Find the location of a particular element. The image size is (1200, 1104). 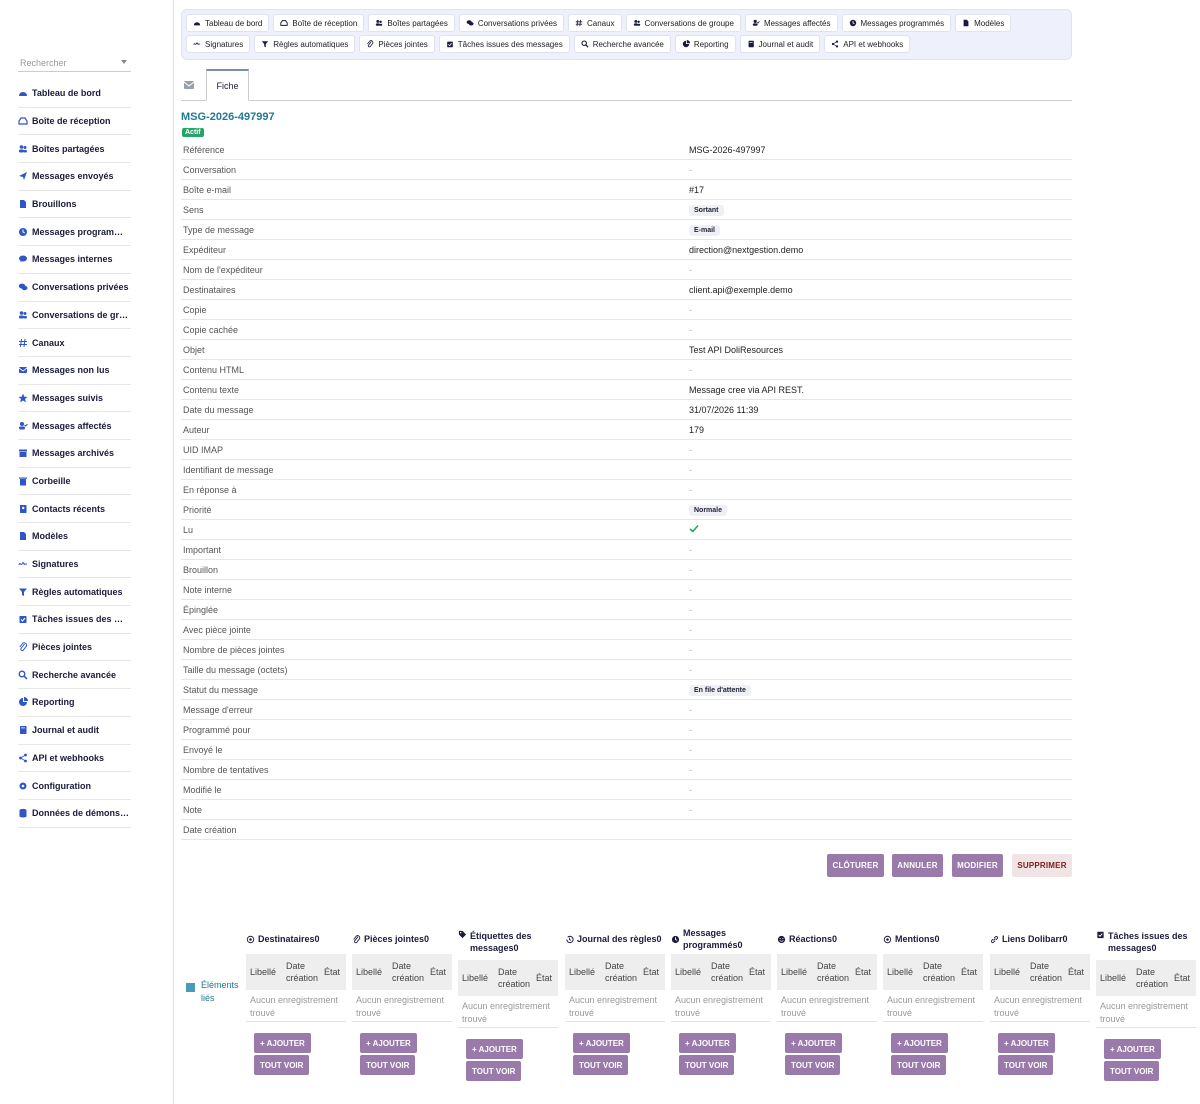

sidebar-item: Messages archivés is located at coordinates (74, 454).